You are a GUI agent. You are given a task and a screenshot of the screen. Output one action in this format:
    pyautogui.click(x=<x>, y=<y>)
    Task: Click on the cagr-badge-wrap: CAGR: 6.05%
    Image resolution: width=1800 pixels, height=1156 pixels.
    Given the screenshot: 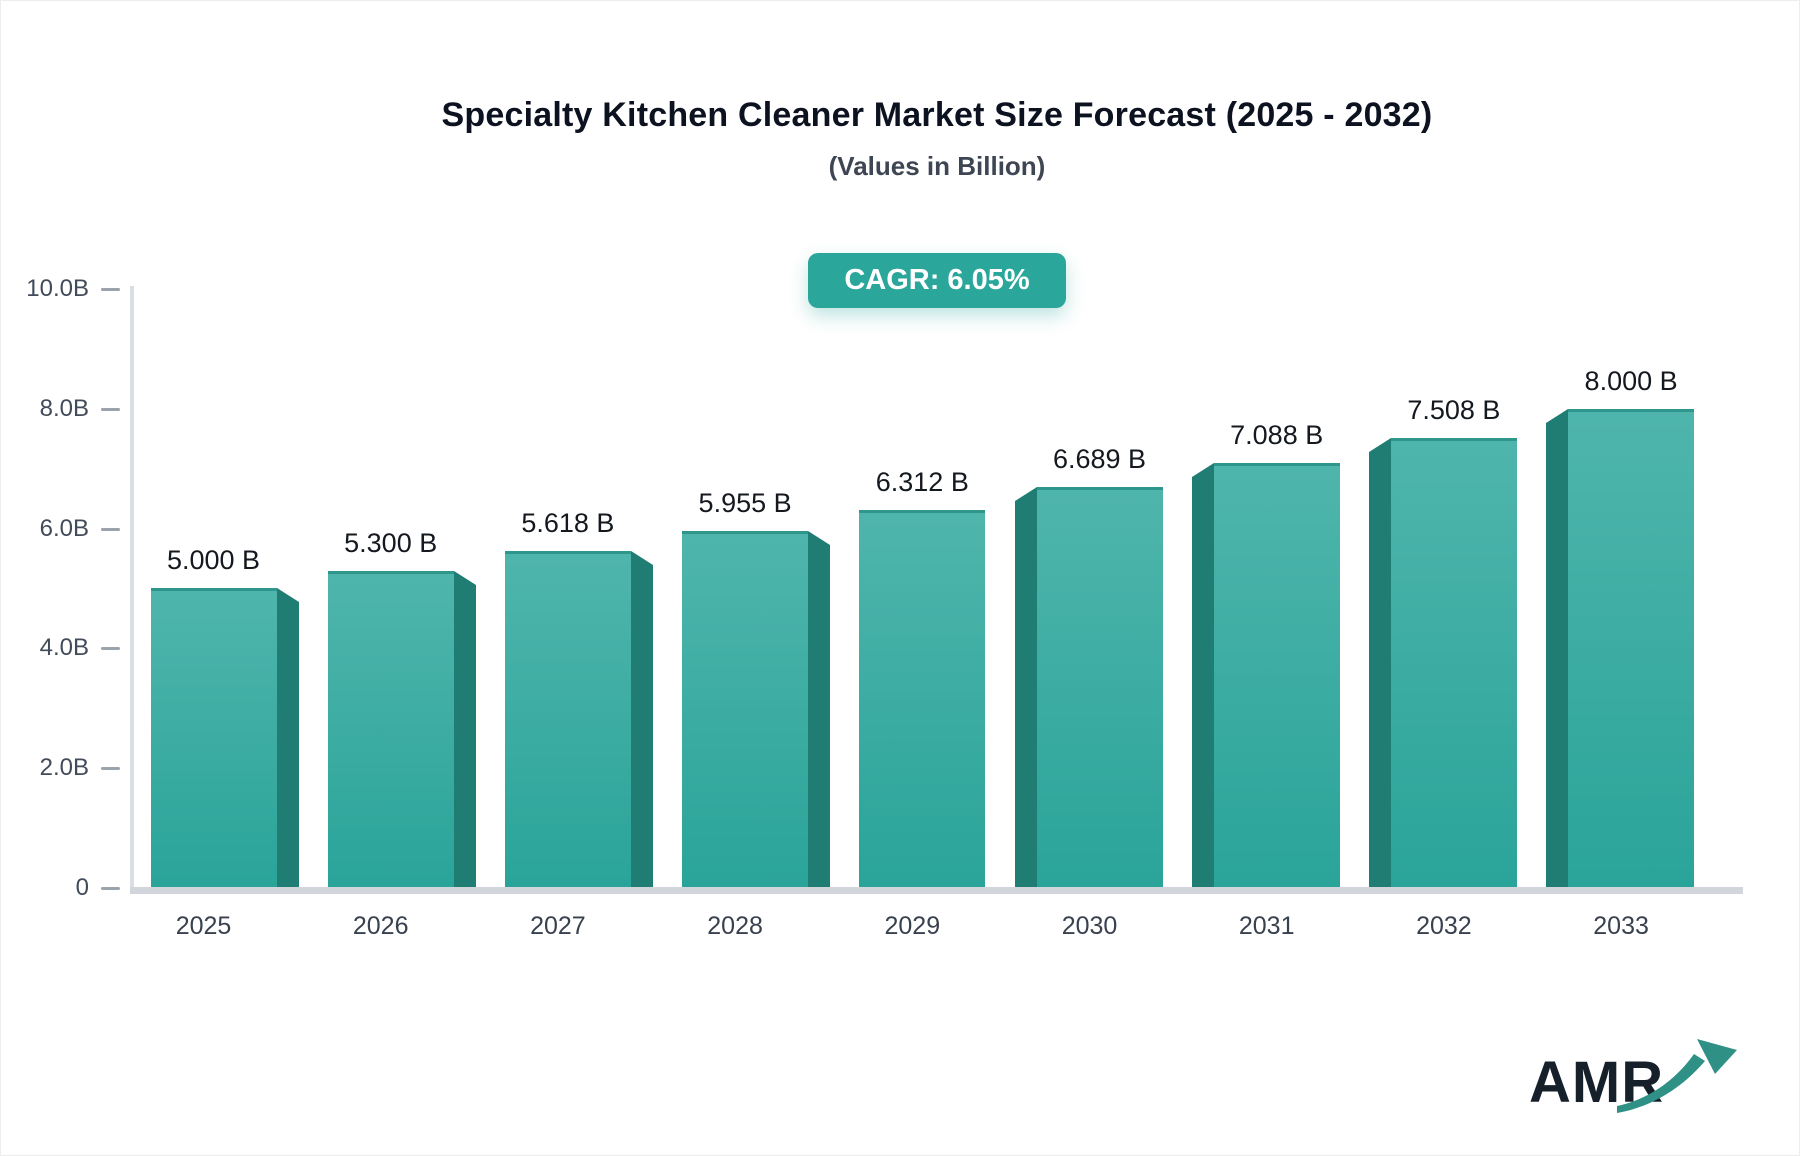 What is the action you would take?
    pyautogui.click(x=937, y=280)
    